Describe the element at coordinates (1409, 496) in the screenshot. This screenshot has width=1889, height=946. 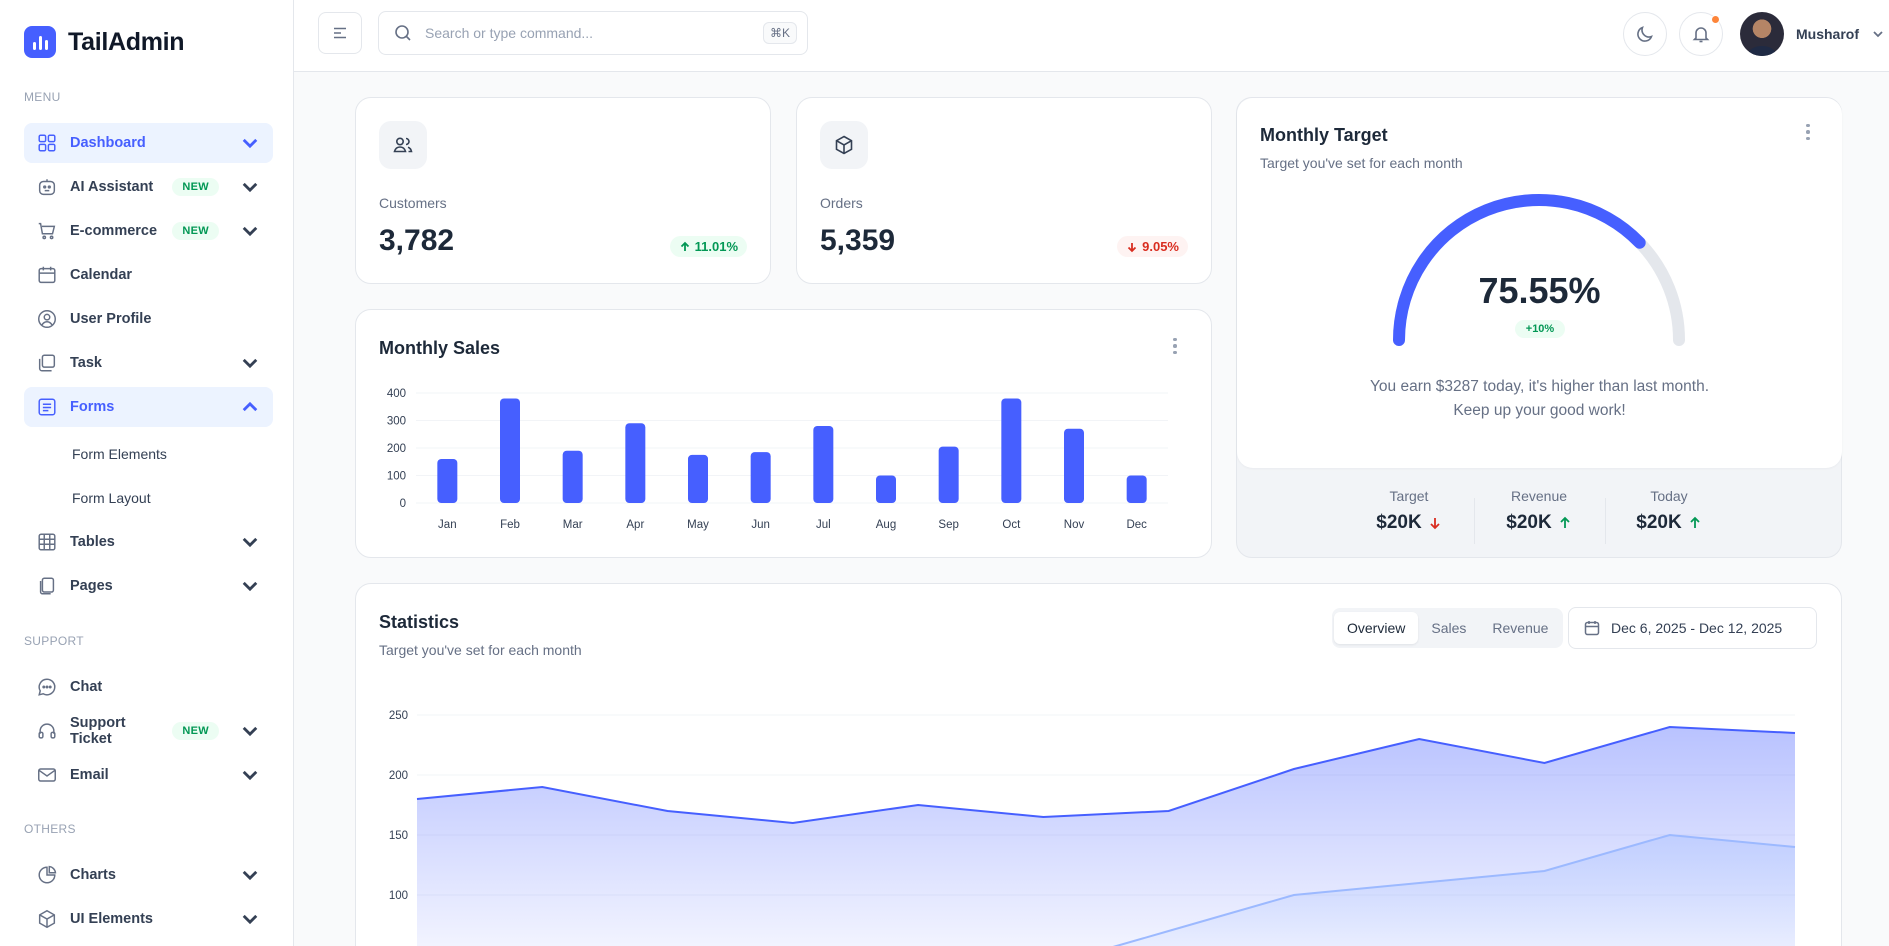
I see `stat-label: Target` at that location.